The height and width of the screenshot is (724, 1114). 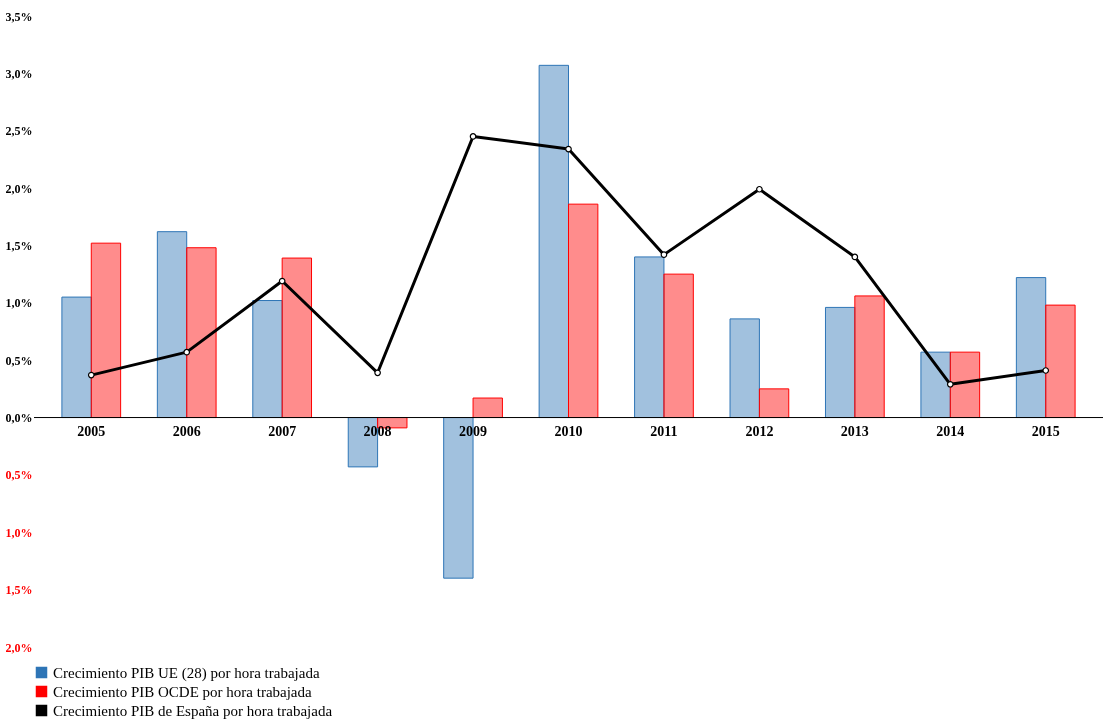 What do you see at coordinates (759, 431) in the screenshot?
I see `x-tick-label: 2012` at bounding box center [759, 431].